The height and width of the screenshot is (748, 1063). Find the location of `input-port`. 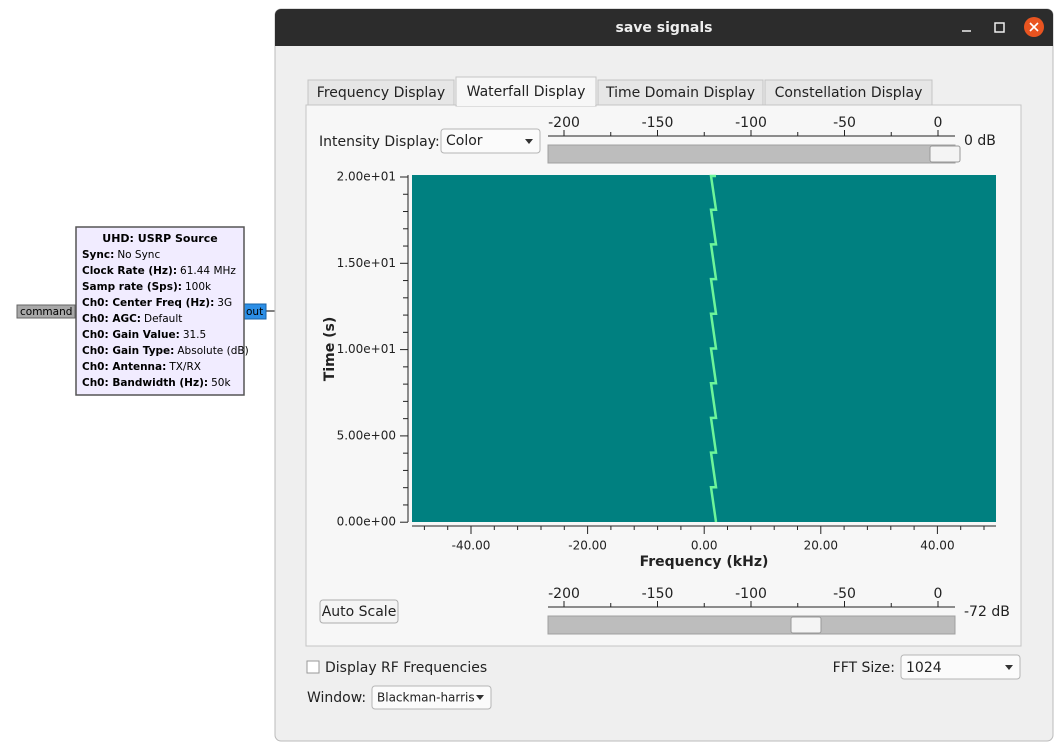

input-port is located at coordinates (46, 311).